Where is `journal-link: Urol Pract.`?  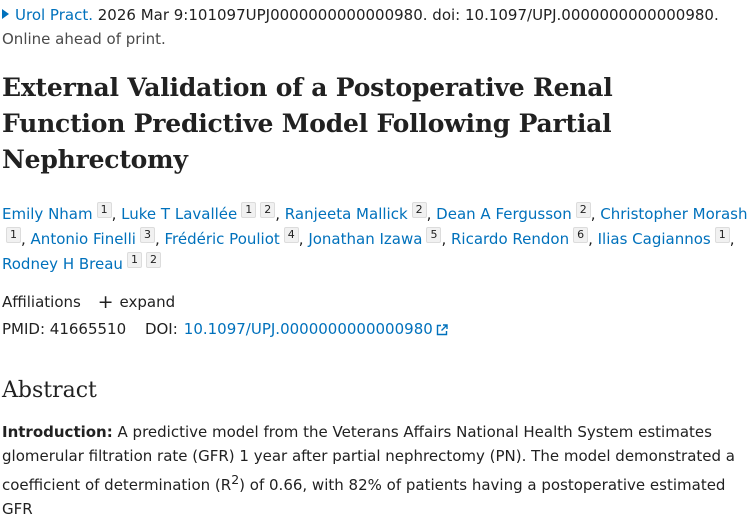 journal-link: Urol Pract. is located at coordinates (54, 15).